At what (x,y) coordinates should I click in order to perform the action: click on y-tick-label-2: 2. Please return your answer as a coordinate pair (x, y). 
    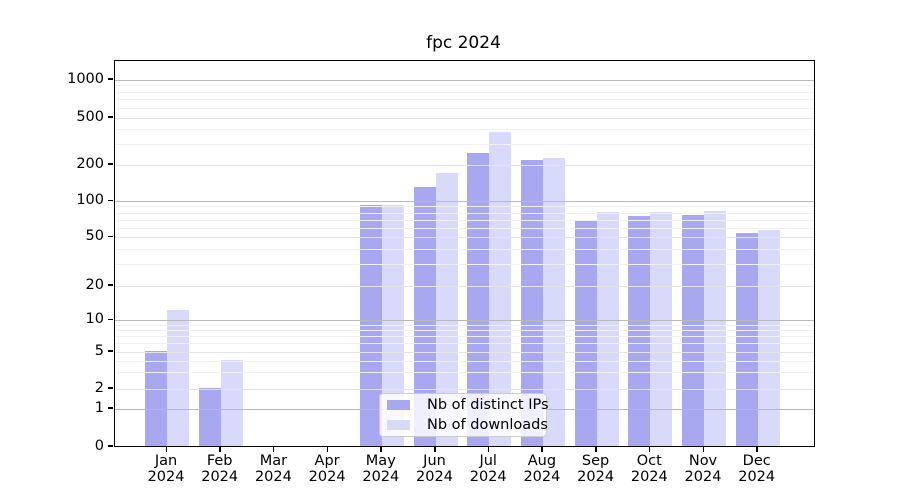
    Looking at the image, I should click on (99, 387).